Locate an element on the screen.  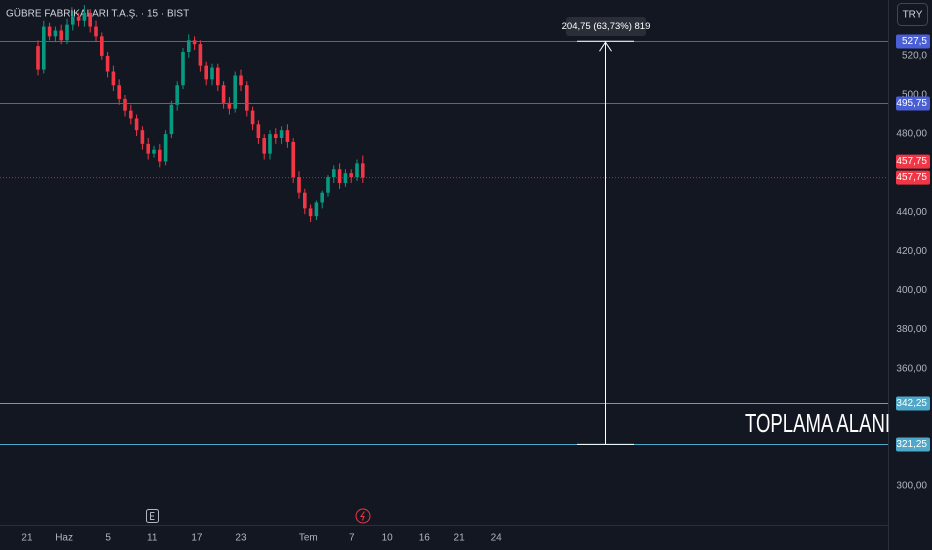
event-icon is located at coordinates (363, 516).